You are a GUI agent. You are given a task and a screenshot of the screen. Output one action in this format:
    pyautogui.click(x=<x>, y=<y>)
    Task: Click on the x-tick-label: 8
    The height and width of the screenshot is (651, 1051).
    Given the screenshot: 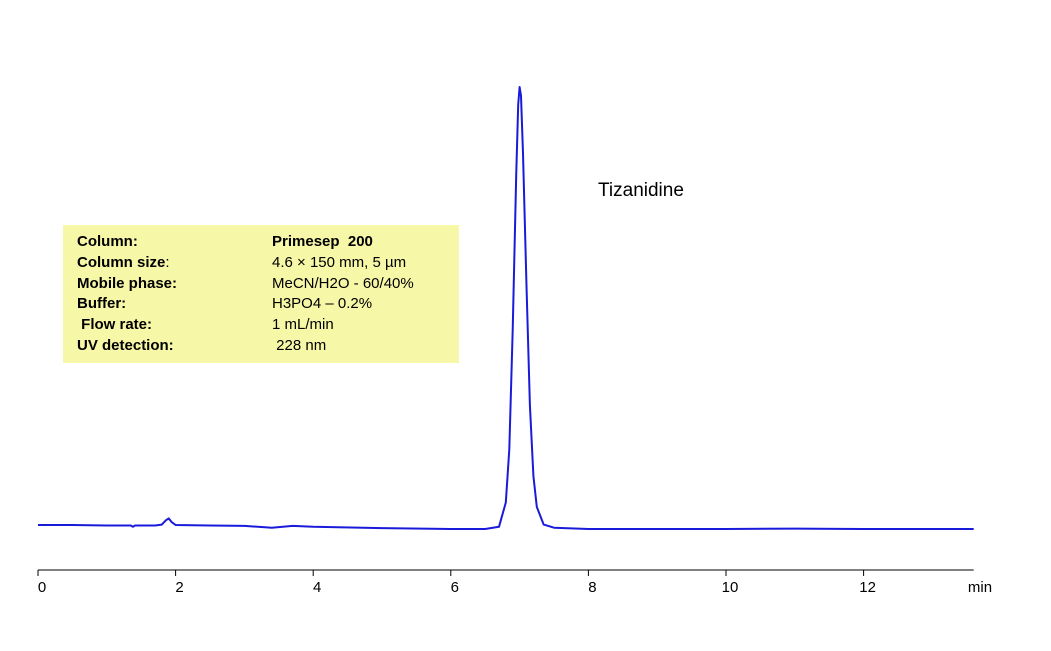 What is the action you would take?
    pyautogui.click(x=592, y=587)
    